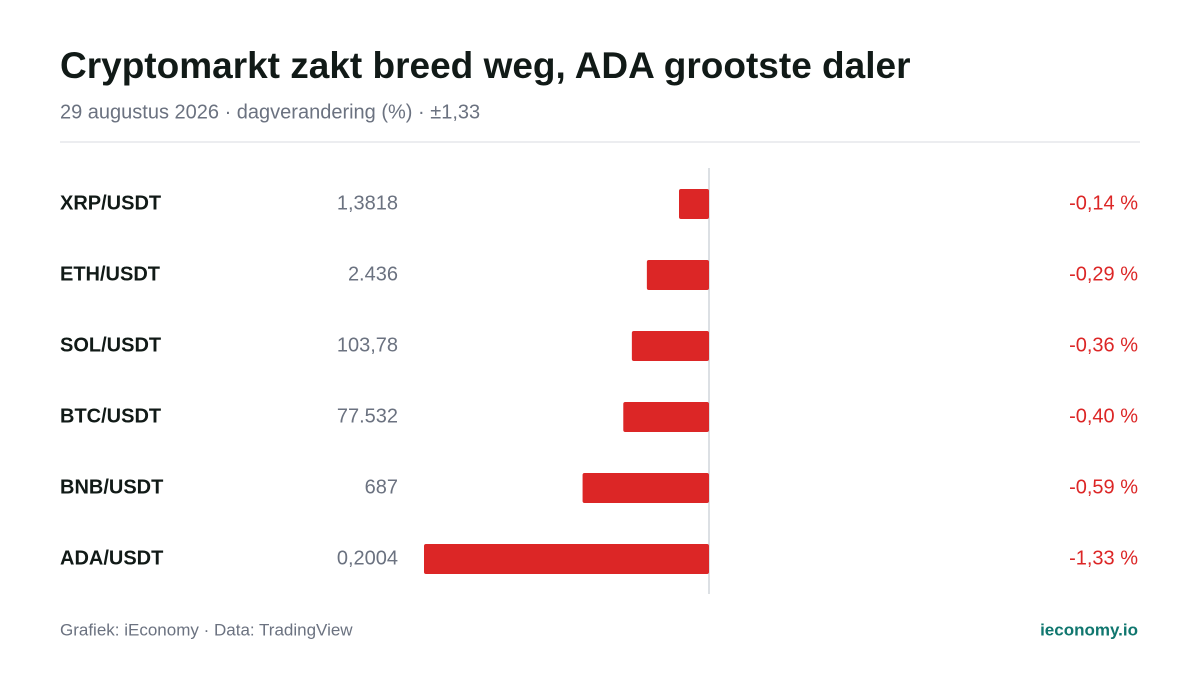  I want to click on value-label: -0,14 %, so click(1103, 203).